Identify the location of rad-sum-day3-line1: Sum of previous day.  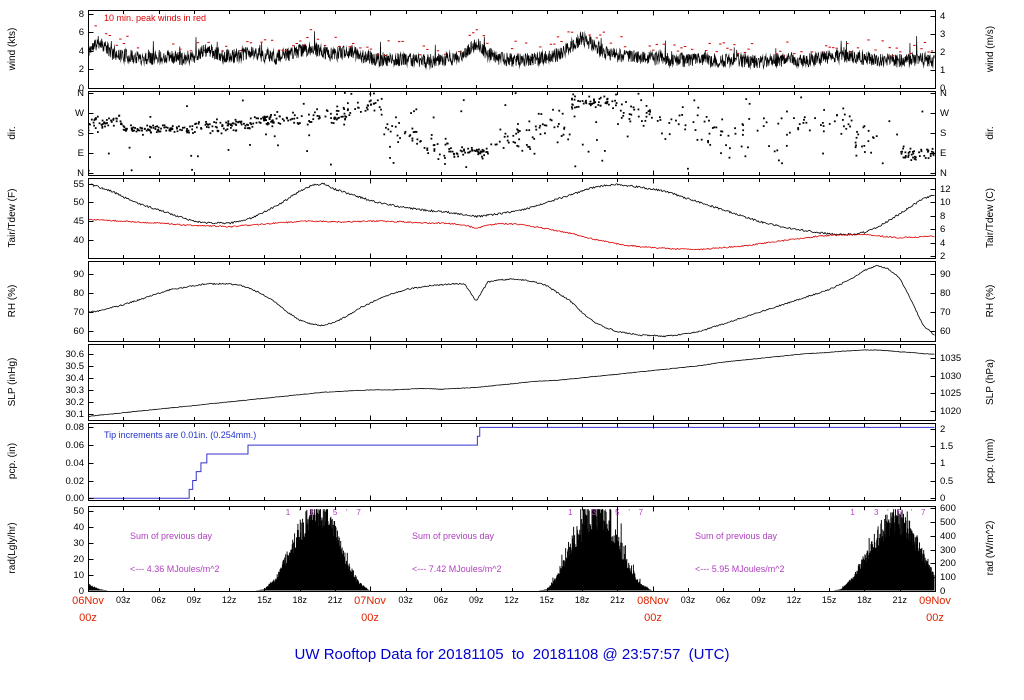
(736, 536).